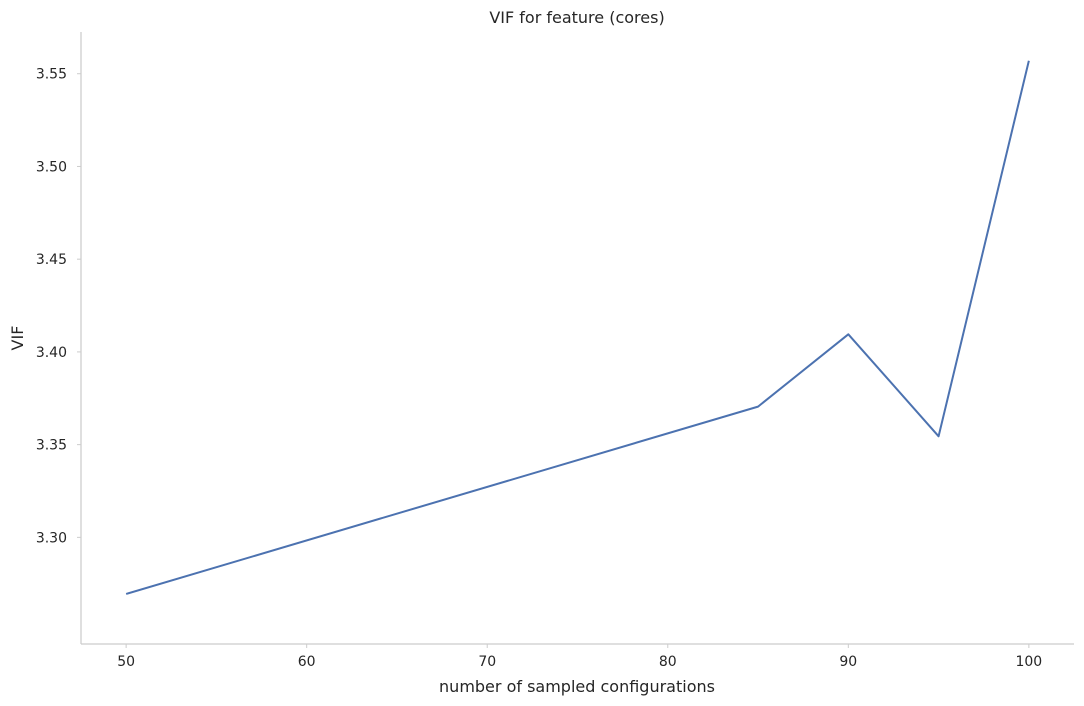 This screenshot has width=1084, height=706. Describe the element at coordinates (487, 662) in the screenshot. I see `x-tick-label: 70` at that location.